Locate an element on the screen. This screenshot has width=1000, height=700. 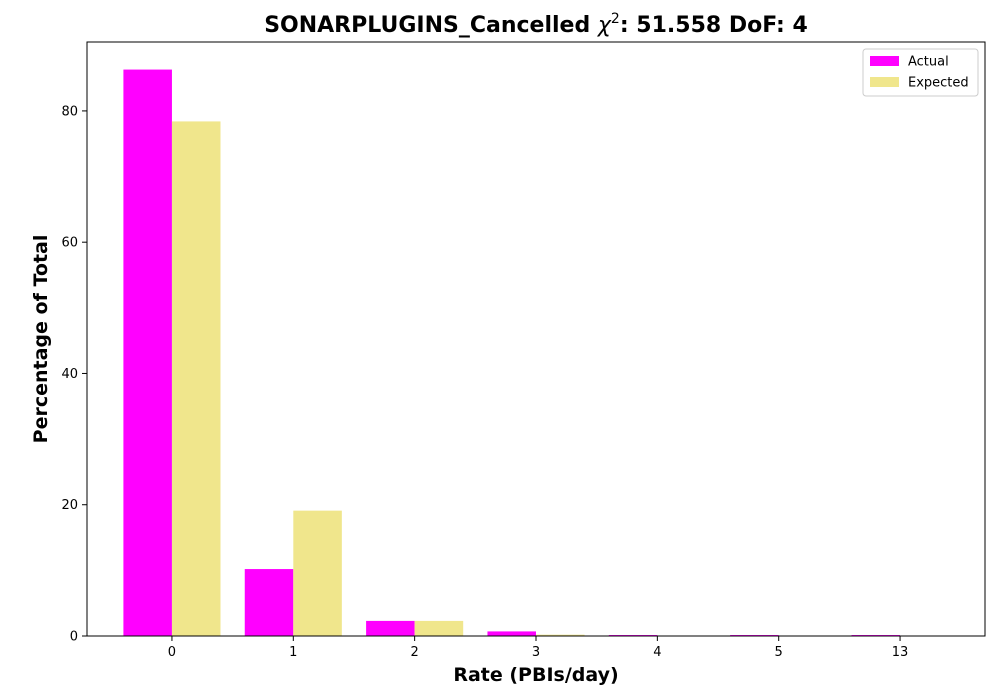
chart-title-main: SONARPLUGINS_Cancelled is located at coordinates (431, 25).